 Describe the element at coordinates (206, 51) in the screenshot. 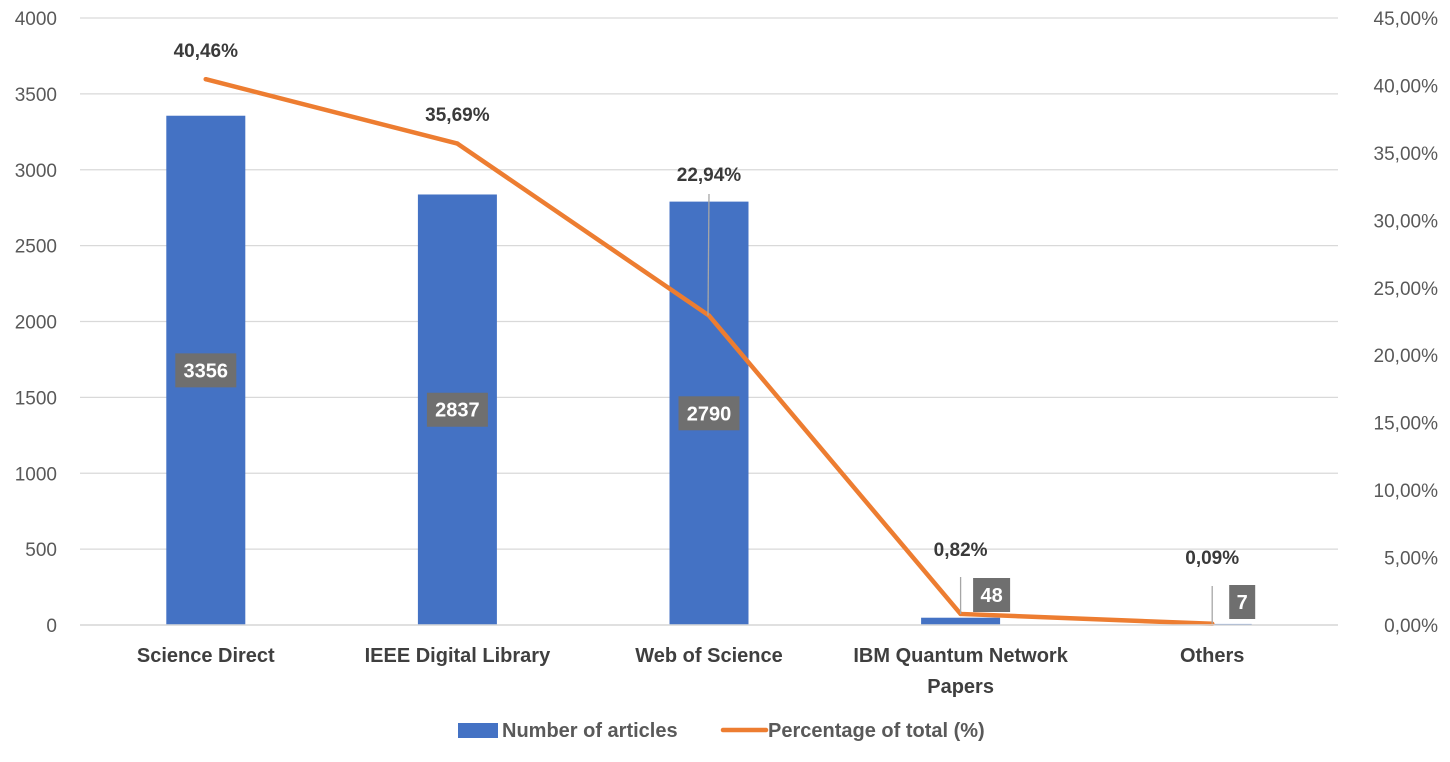

I see `percentage-value-label: 40,46%` at that location.